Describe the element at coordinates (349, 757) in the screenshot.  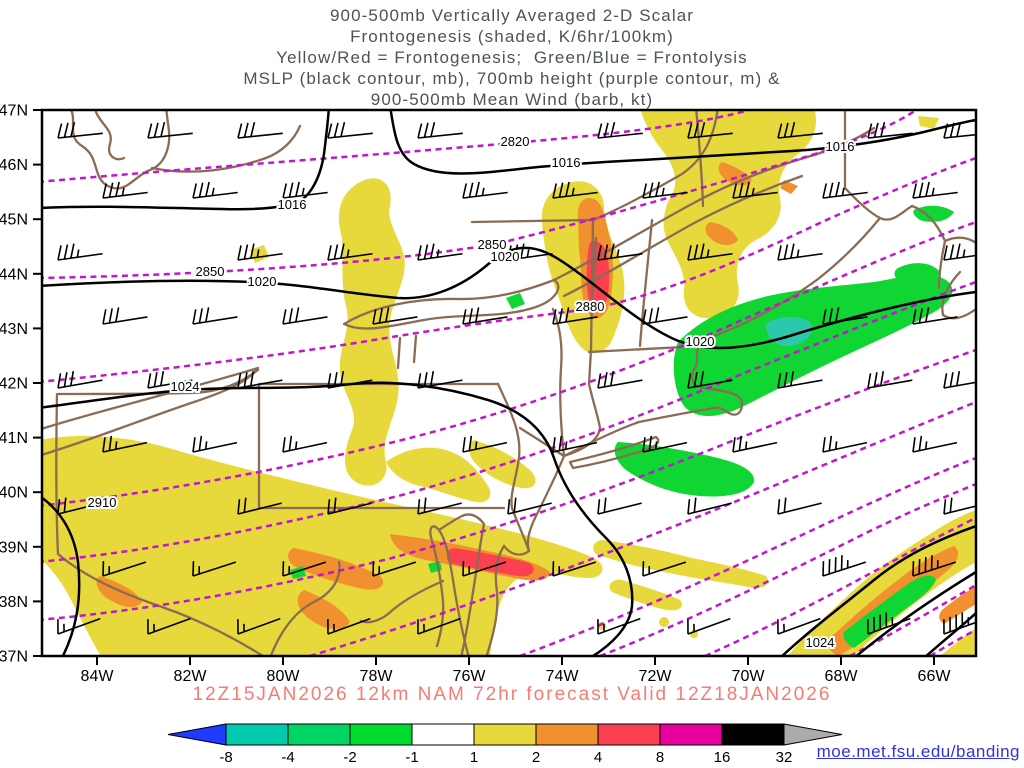
I see `colorbar-tick-label: -2` at that location.